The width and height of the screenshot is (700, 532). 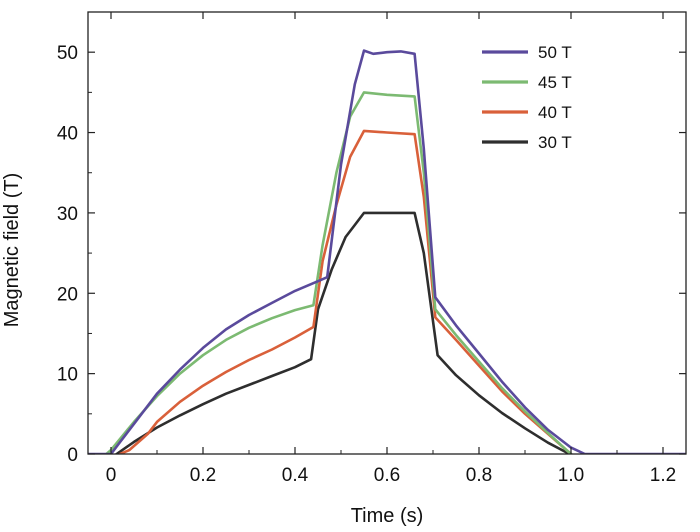 I want to click on legend-label: 45 T, so click(x=555, y=82).